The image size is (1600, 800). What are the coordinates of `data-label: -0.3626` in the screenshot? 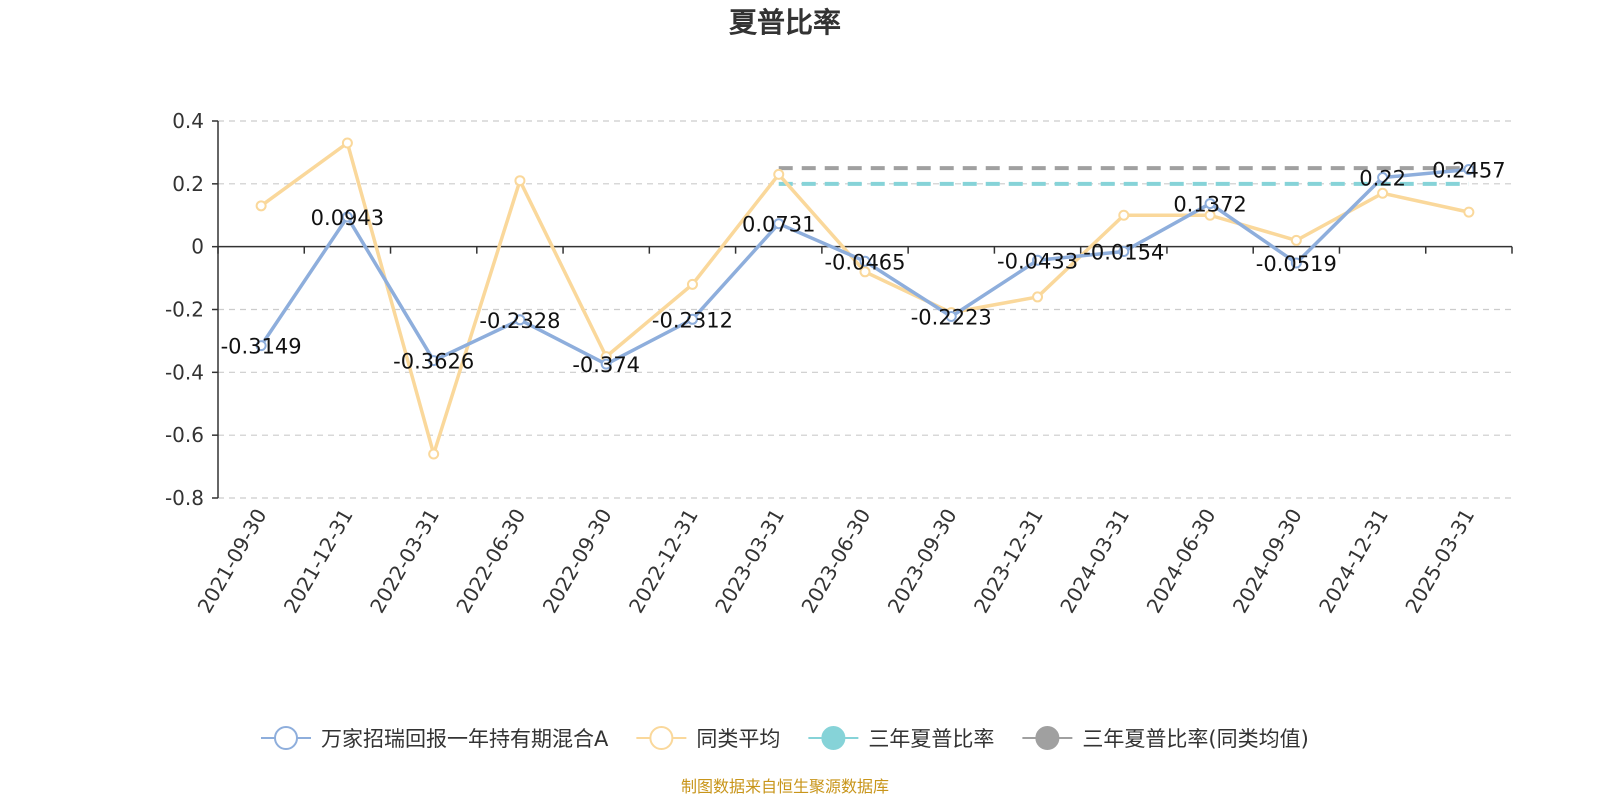 It's located at (433, 362).